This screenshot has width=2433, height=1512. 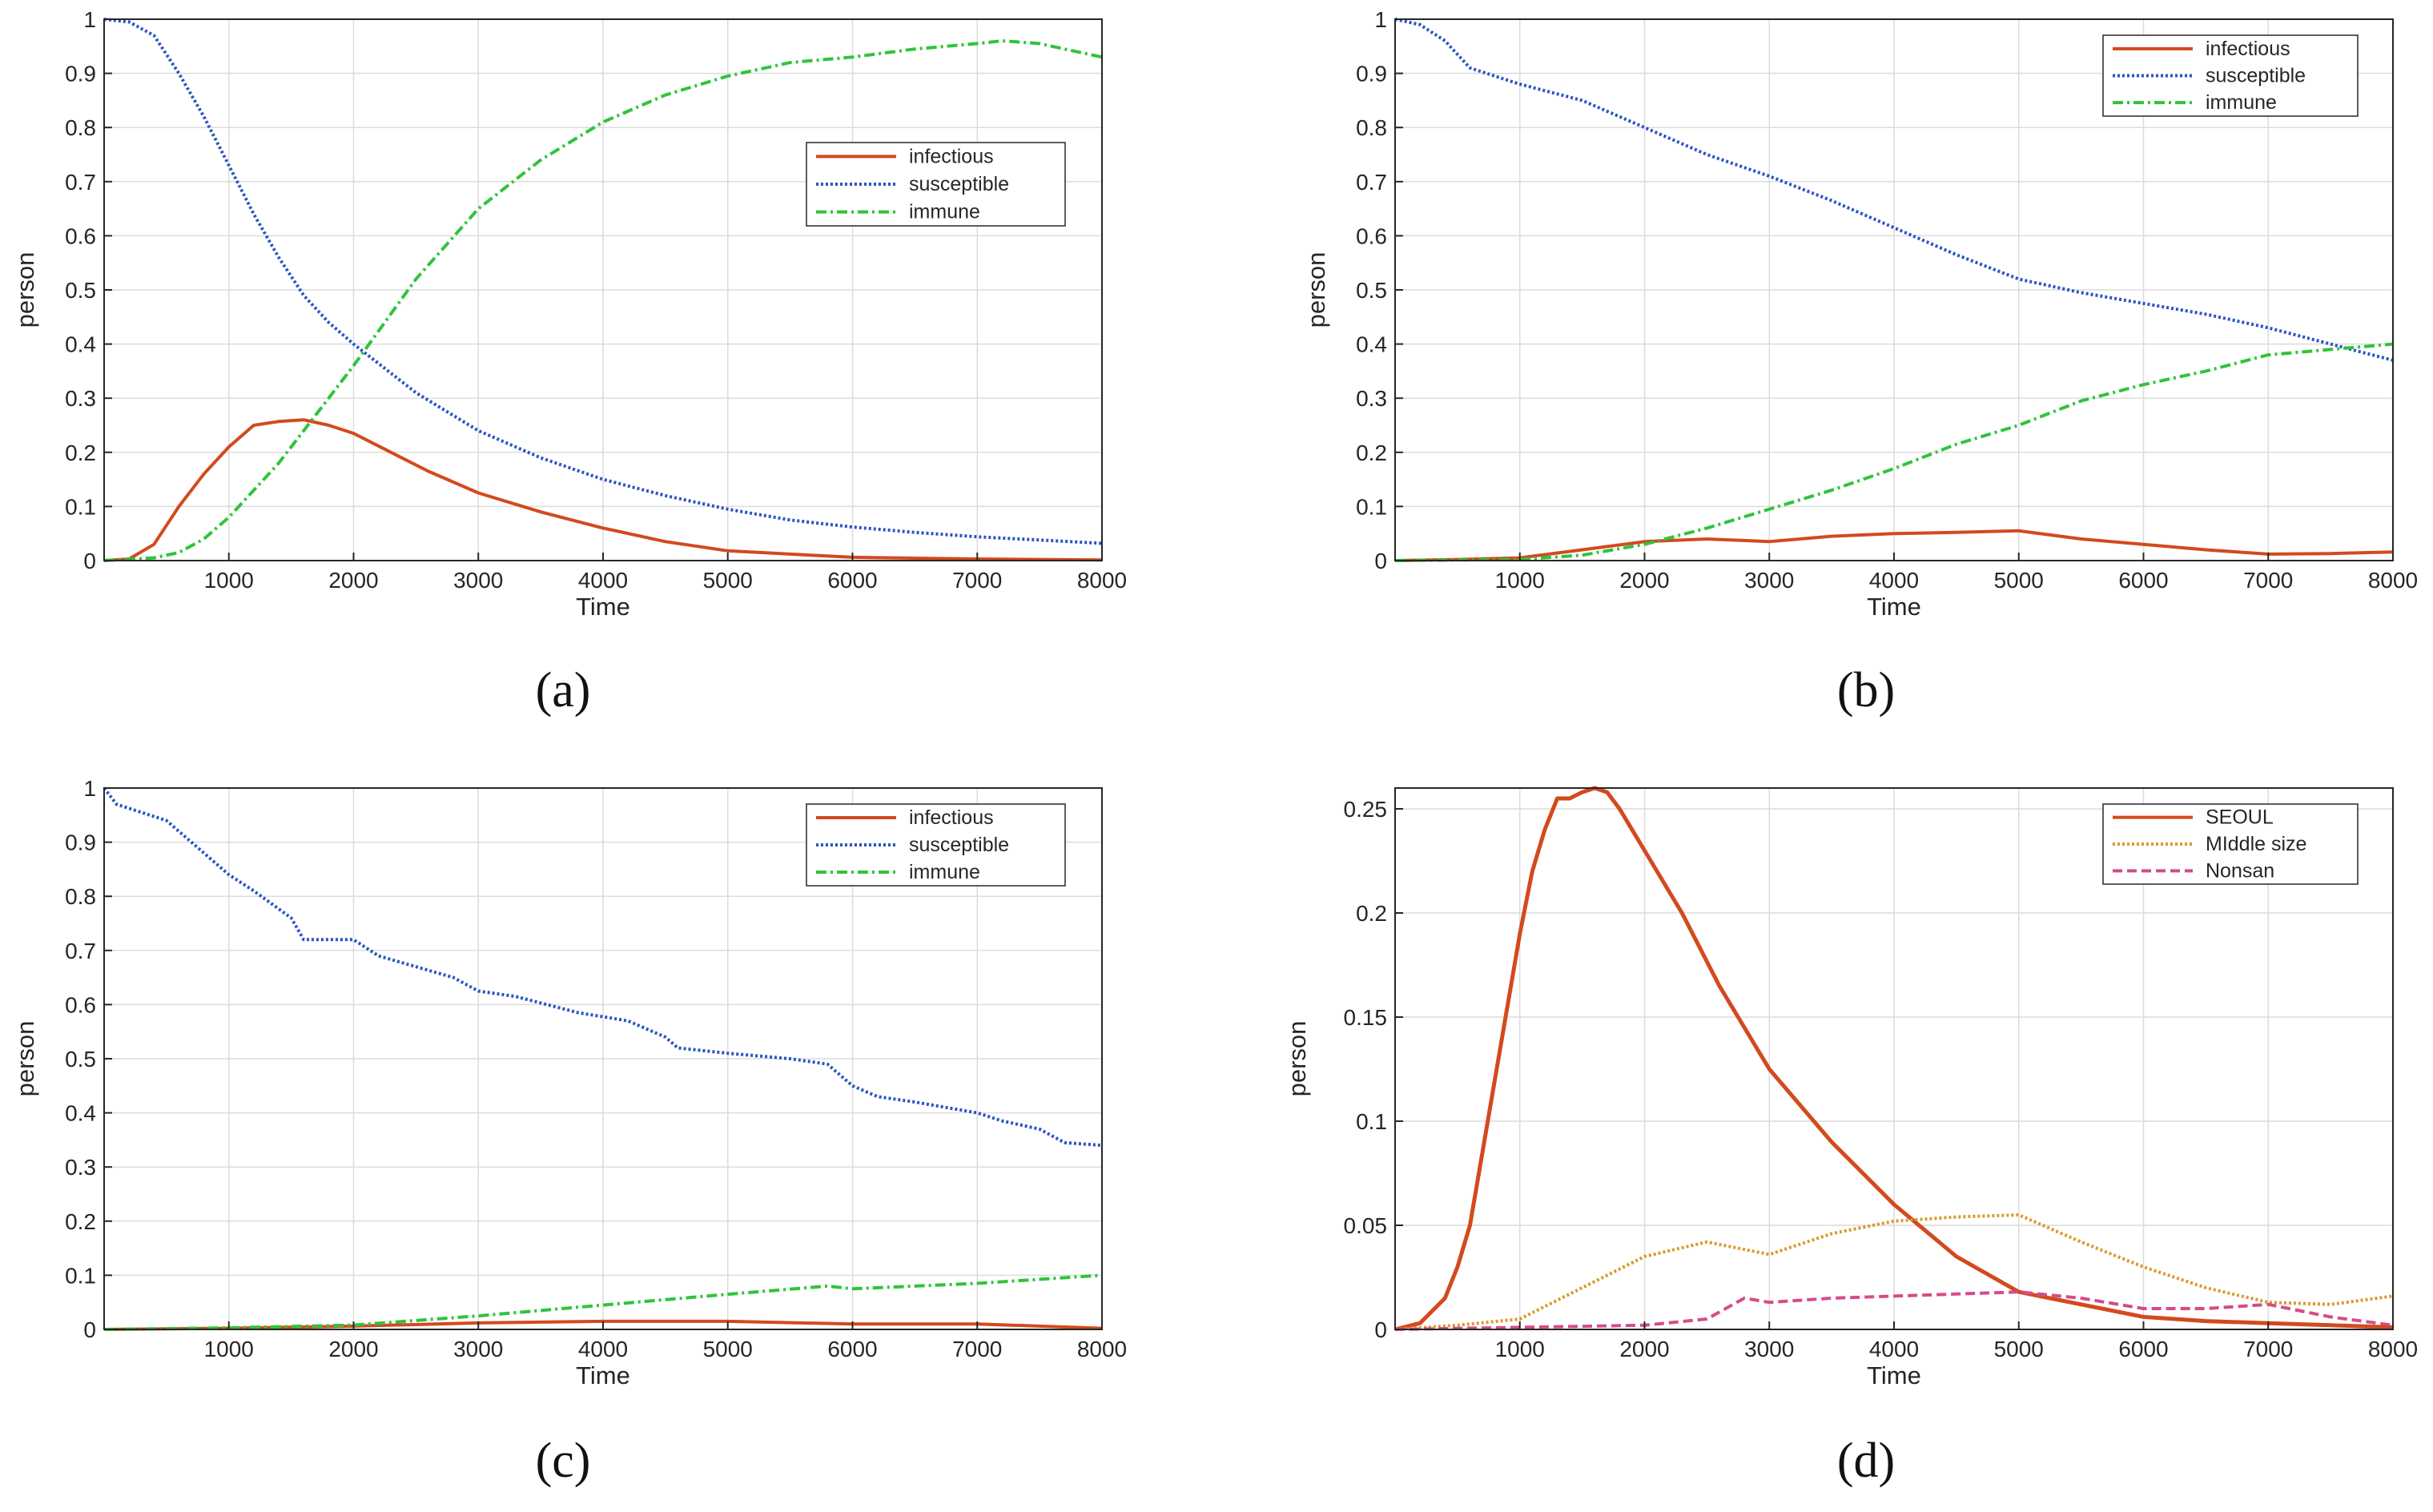 What do you see at coordinates (2230, 844) in the screenshot?
I see `legend-d: SEOUL MIddle size Nonsan` at bounding box center [2230, 844].